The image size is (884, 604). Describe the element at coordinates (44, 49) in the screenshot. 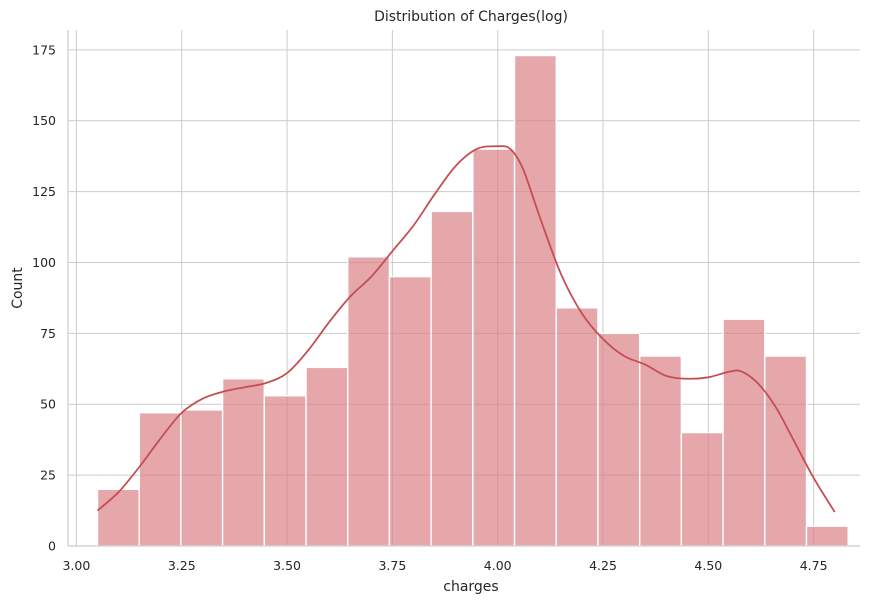

I see `y-tick-label: 175` at that location.